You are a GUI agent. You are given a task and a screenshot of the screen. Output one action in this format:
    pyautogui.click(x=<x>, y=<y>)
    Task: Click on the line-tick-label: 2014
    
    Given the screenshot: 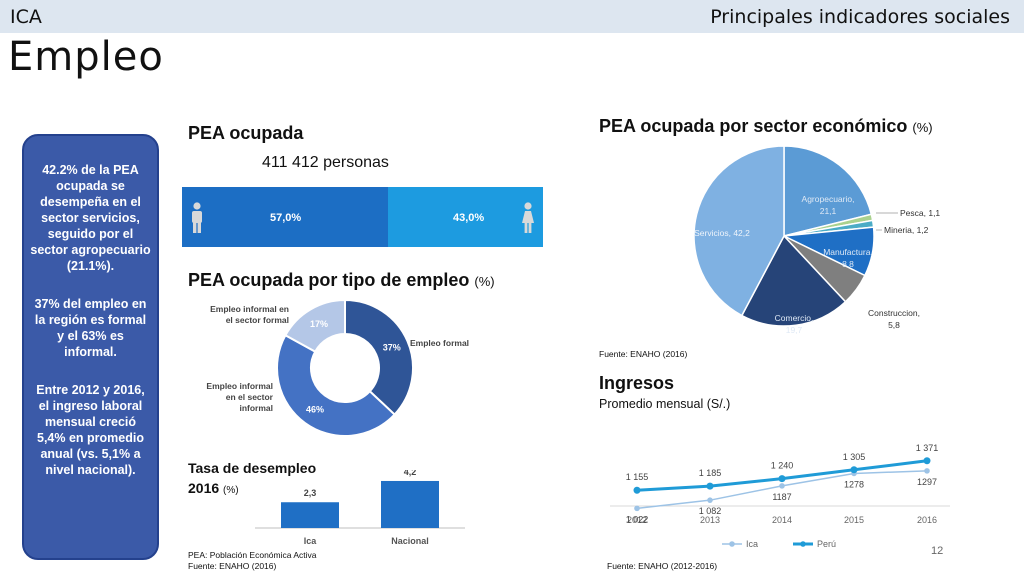 What is the action you would take?
    pyautogui.click(x=782, y=520)
    